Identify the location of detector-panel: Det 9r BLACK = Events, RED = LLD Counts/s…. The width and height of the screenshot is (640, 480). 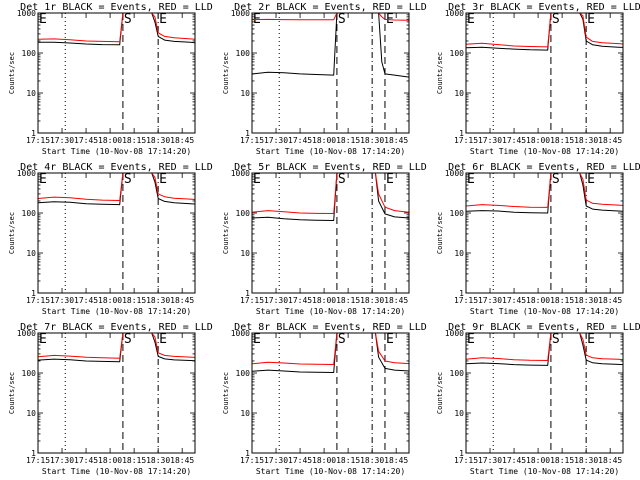
(538, 399).